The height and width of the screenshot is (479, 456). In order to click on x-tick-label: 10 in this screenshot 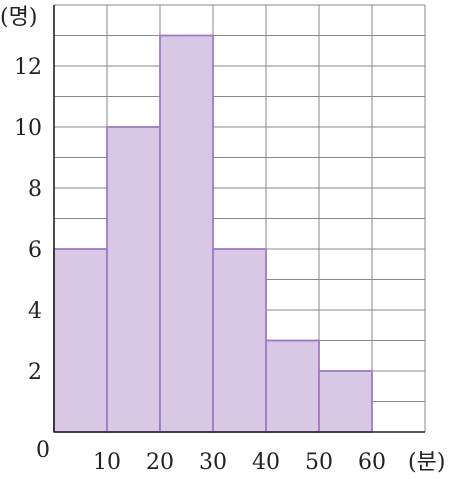, I will do `click(107, 462)`.